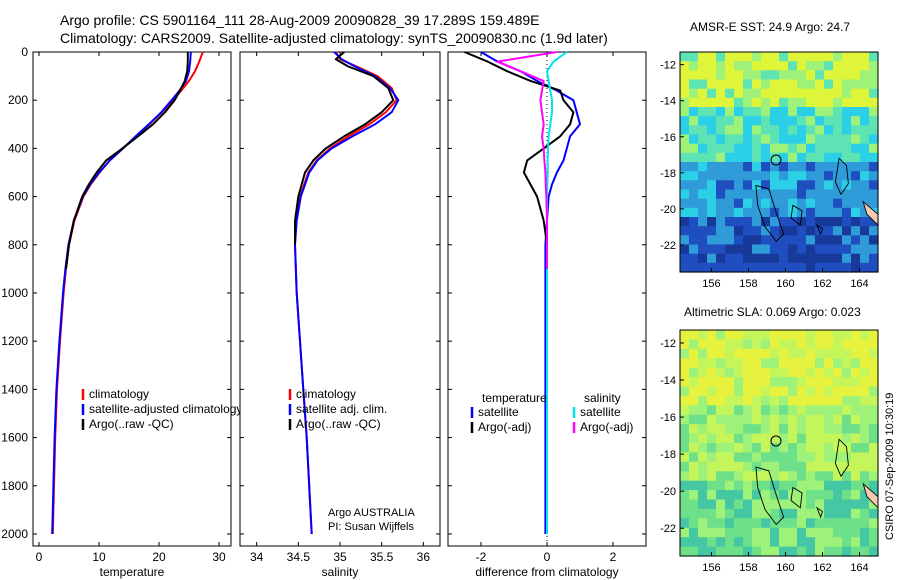 Image resolution: width=900 pixels, height=580 pixels. I want to click on difference-legend-label: Argo(-adj), so click(504, 427).